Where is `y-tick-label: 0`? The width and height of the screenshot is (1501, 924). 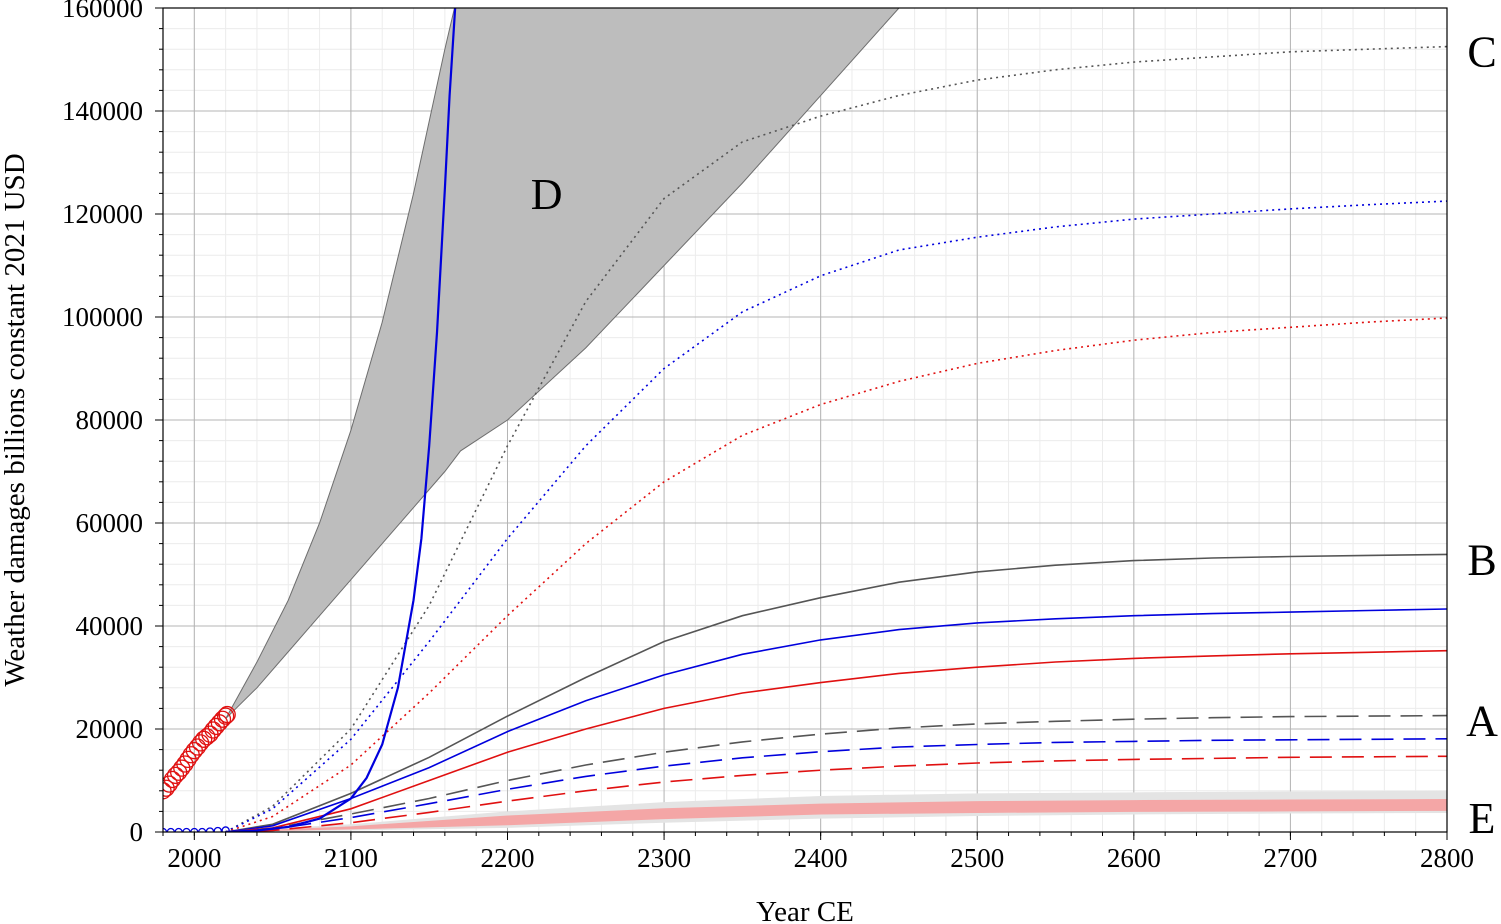 y-tick-label: 0 is located at coordinates (137, 832).